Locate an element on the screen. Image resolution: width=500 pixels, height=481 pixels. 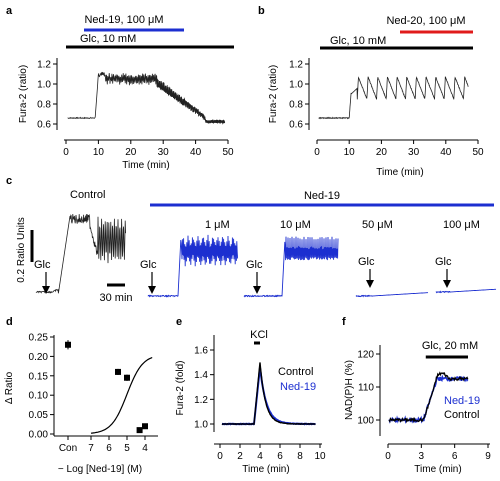
panel-label-d: d is located at coordinates (9, 322).